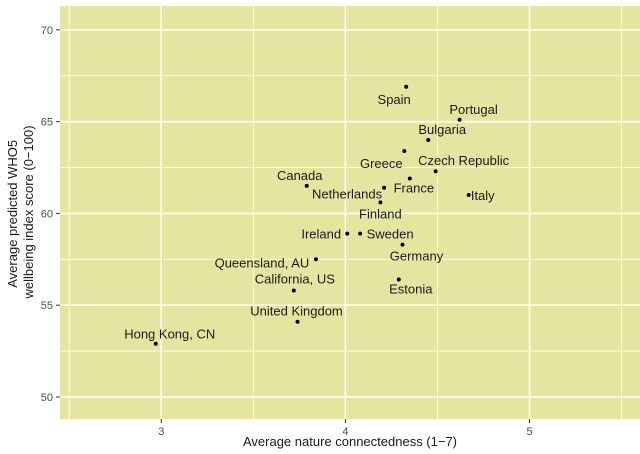  Describe the element at coordinates (296, 311) in the screenshot. I see `point-label: United Kingdom` at that location.